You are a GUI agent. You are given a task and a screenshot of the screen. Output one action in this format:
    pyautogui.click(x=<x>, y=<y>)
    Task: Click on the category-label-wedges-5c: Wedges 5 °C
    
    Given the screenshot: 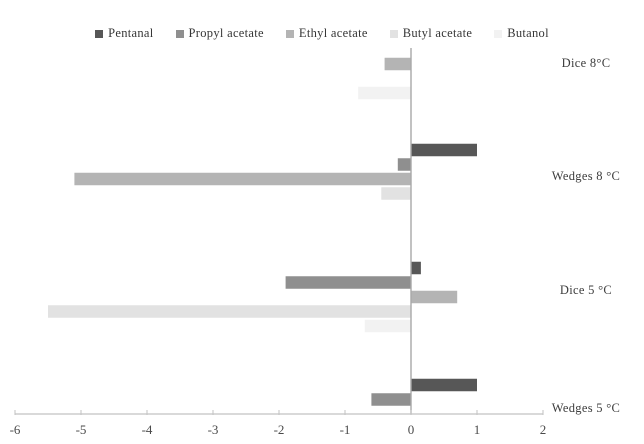 What is the action you would take?
    pyautogui.click(x=586, y=408)
    